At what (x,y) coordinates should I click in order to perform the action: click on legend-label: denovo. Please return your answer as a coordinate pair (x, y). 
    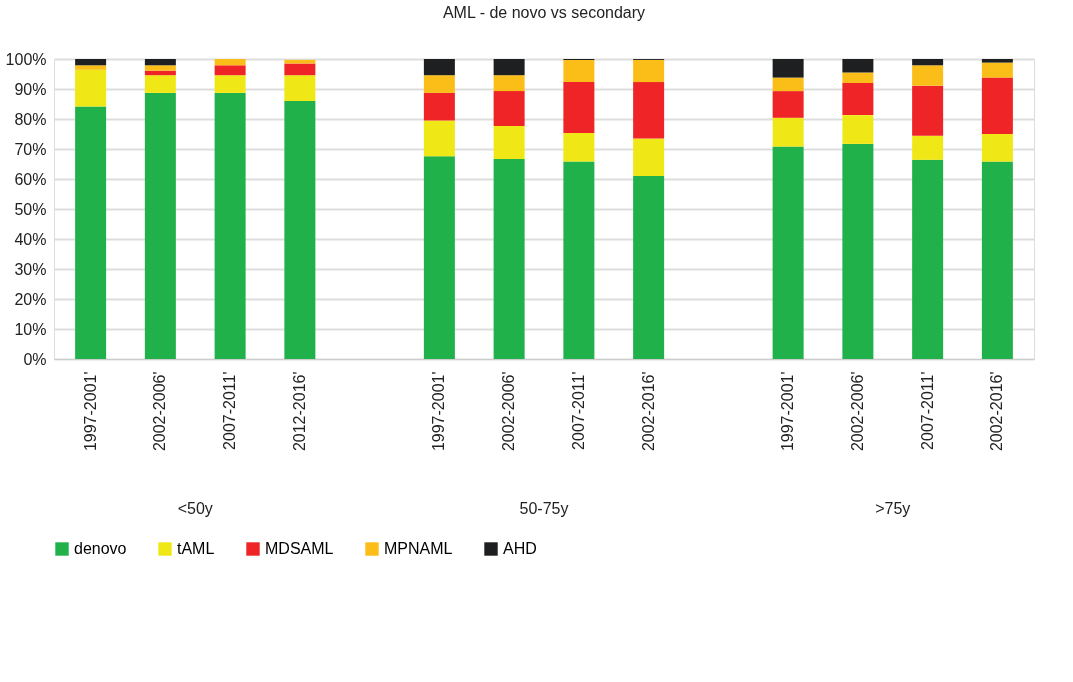
    Looking at the image, I should click on (100, 548).